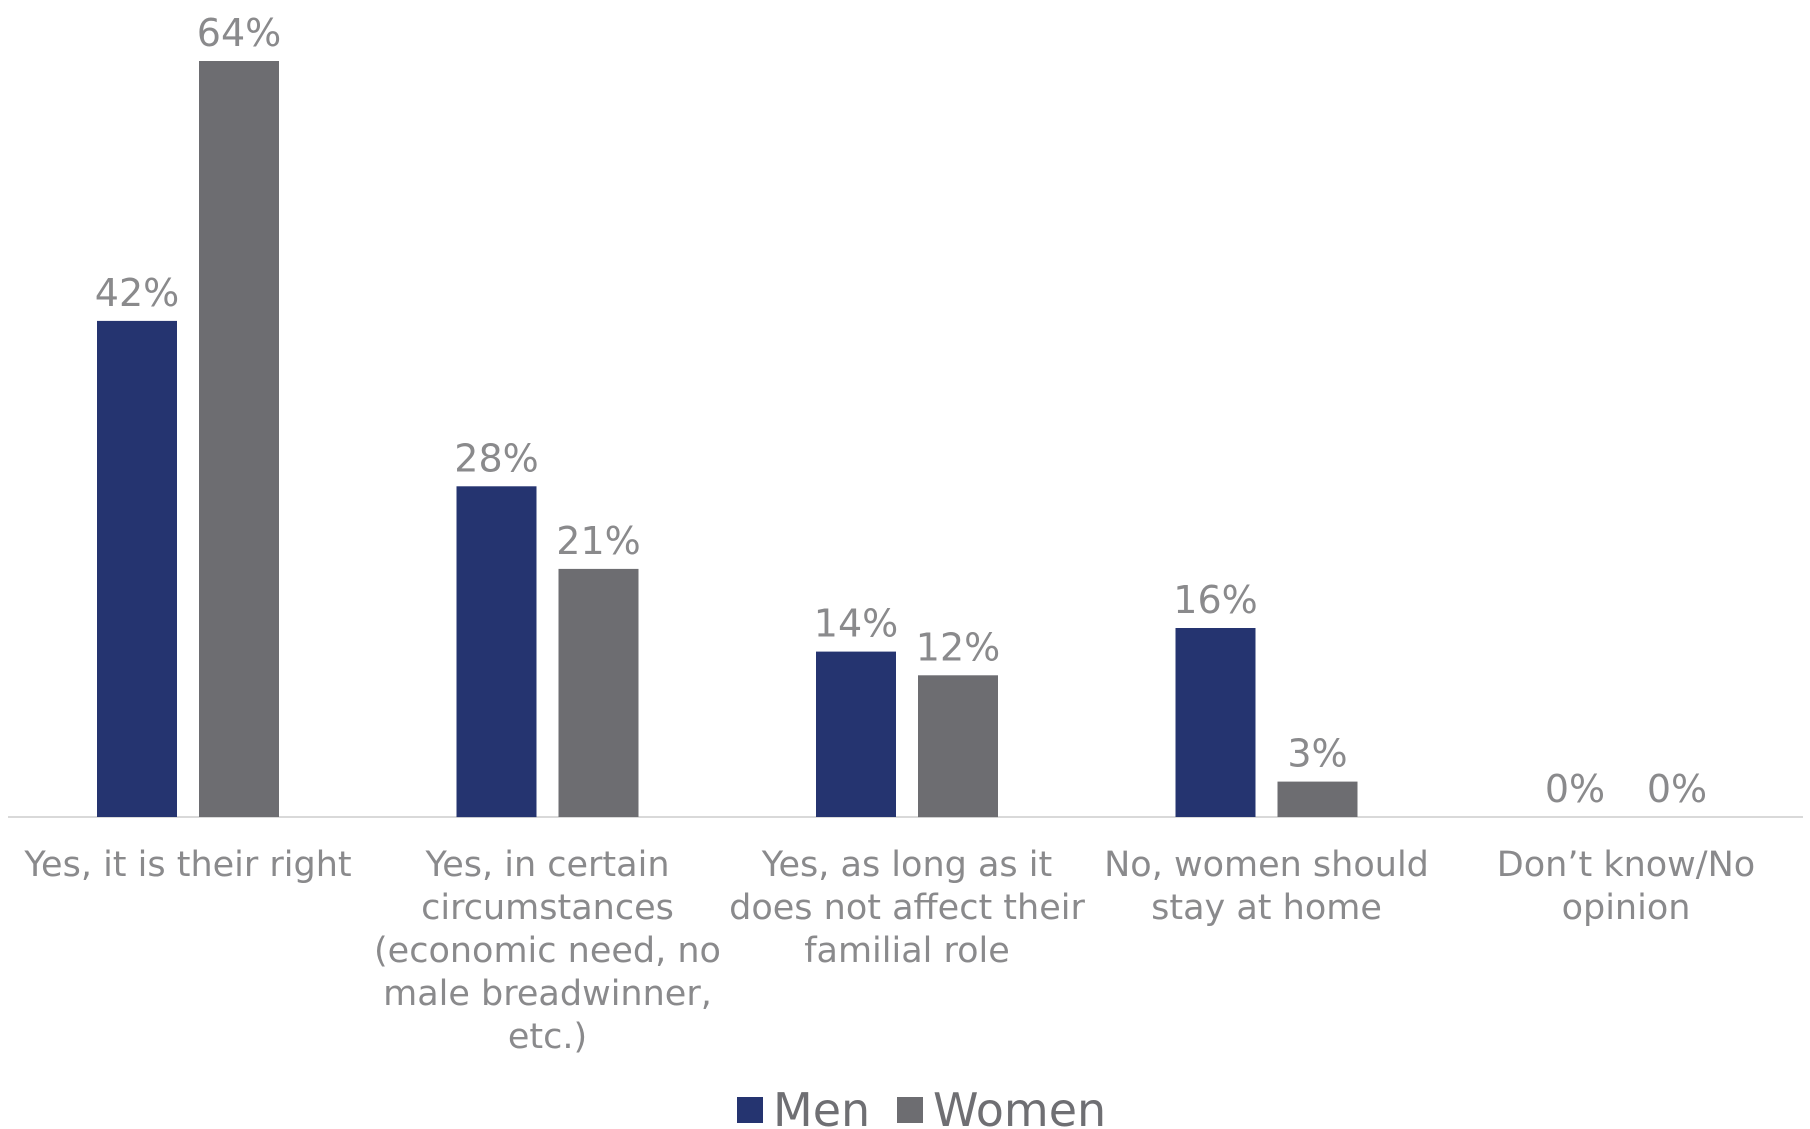 The height and width of the screenshot is (1129, 1810). I want to click on legend: Men Women, so click(921, 1106).